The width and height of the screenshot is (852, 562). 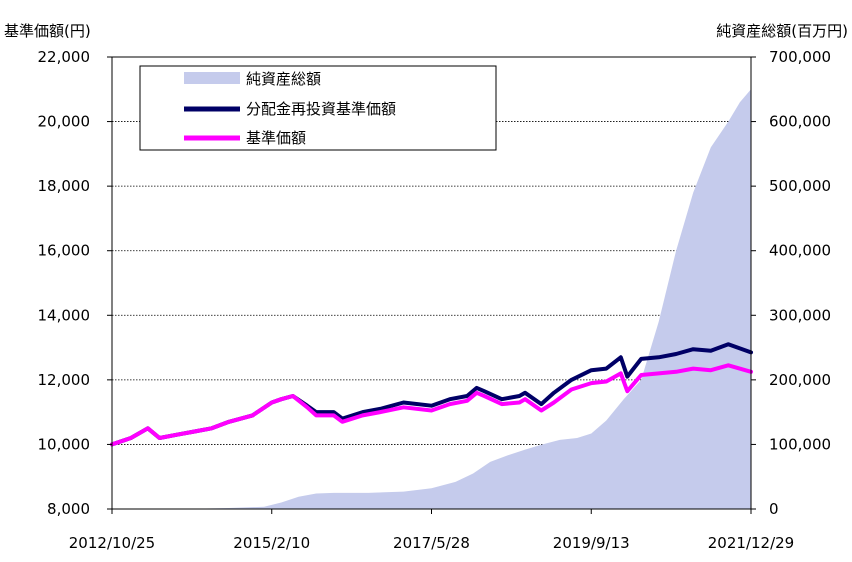 What do you see at coordinates (64, 122) in the screenshot?
I see `left-tick-label: 20,000` at bounding box center [64, 122].